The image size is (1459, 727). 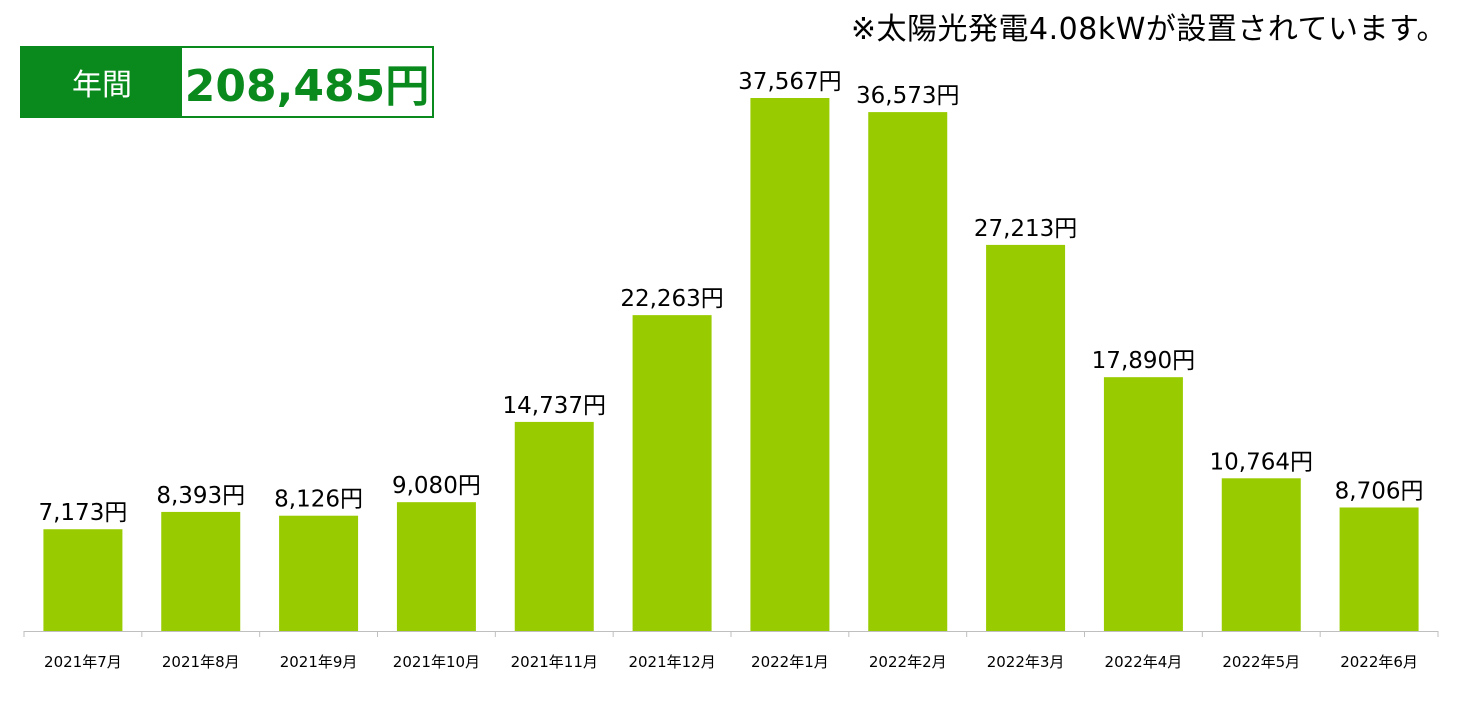 What do you see at coordinates (1261, 662) in the screenshot?
I see `x-tick-label: 2022年5月` at bounding box center [1261, 662].